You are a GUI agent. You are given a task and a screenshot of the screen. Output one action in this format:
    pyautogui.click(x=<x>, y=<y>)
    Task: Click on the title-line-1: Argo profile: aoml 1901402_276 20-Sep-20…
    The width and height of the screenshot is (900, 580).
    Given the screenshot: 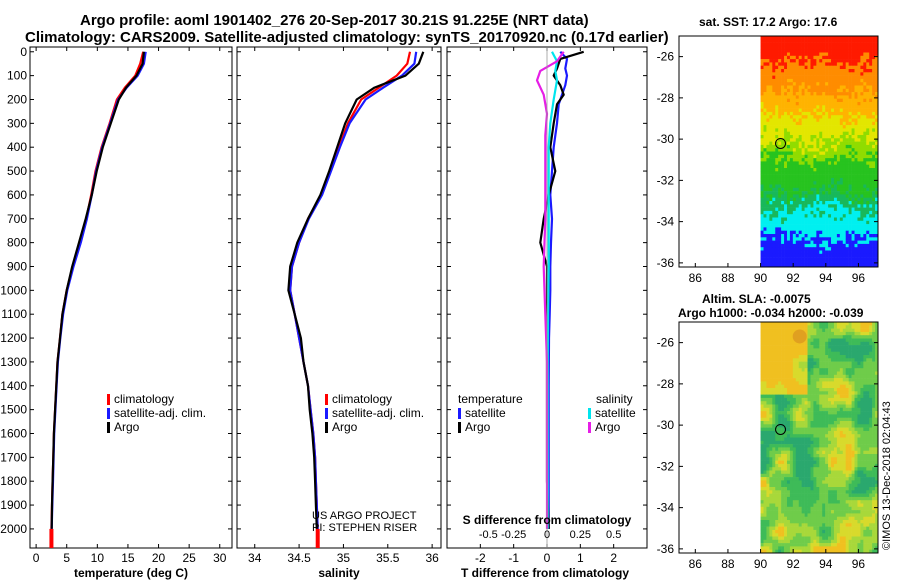 What is the action you would take?
    pyautogui.click(x=334, y=20)
    